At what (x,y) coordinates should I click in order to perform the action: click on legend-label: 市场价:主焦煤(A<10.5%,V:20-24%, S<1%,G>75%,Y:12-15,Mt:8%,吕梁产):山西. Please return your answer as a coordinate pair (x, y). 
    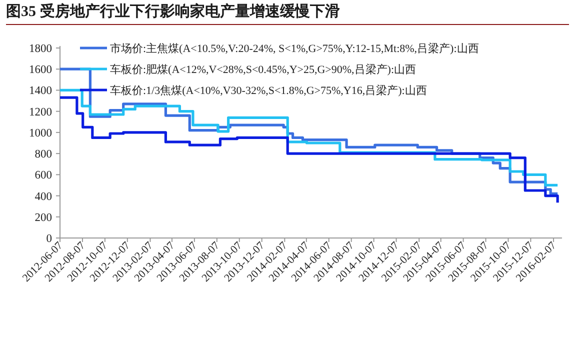
    Looking at the image, I should click on (294, 48).